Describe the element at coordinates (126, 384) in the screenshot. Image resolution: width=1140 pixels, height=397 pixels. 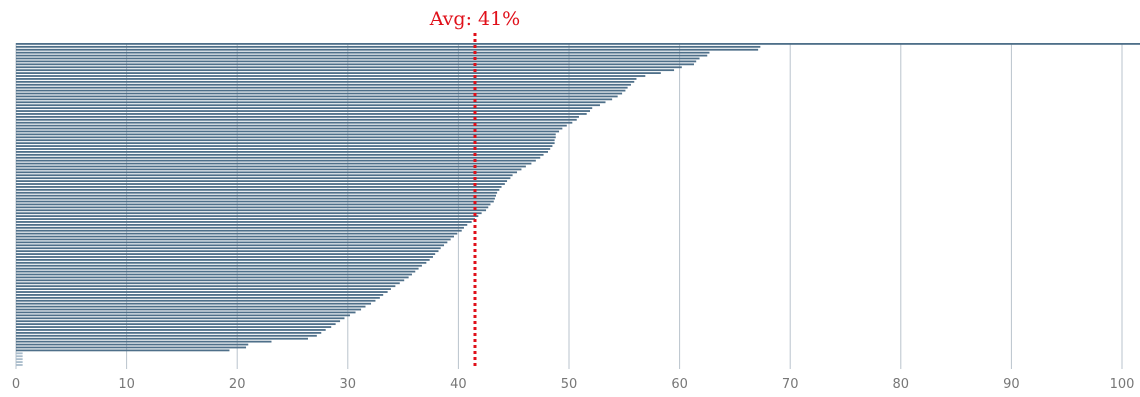
I see `x-tick-label: 10` at that location.